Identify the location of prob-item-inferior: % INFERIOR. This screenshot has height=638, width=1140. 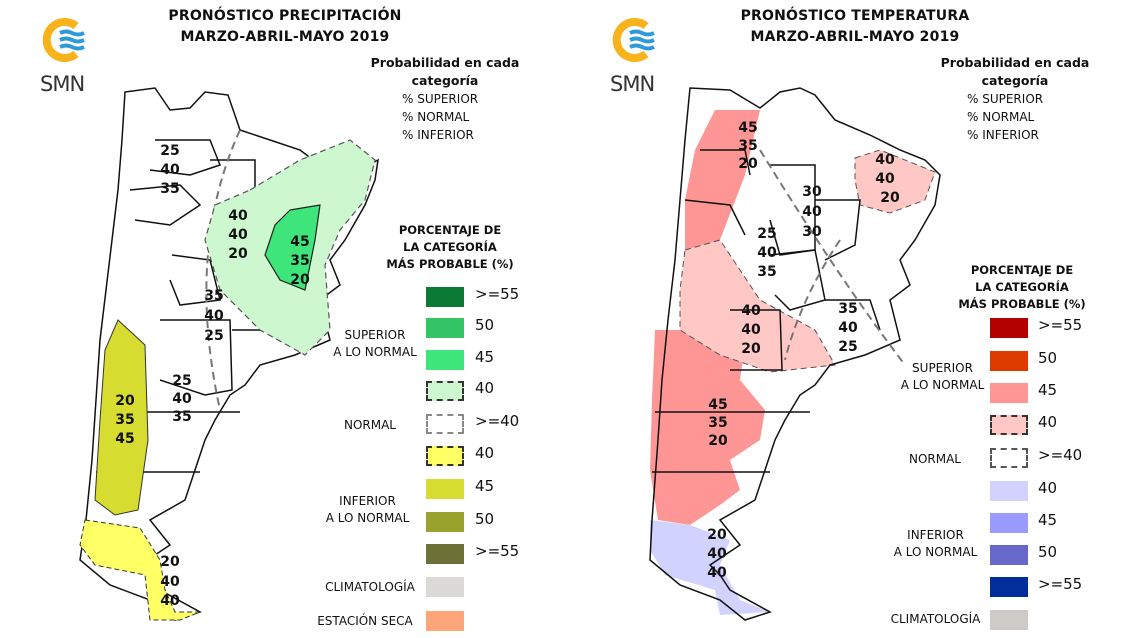
(1003, 135).